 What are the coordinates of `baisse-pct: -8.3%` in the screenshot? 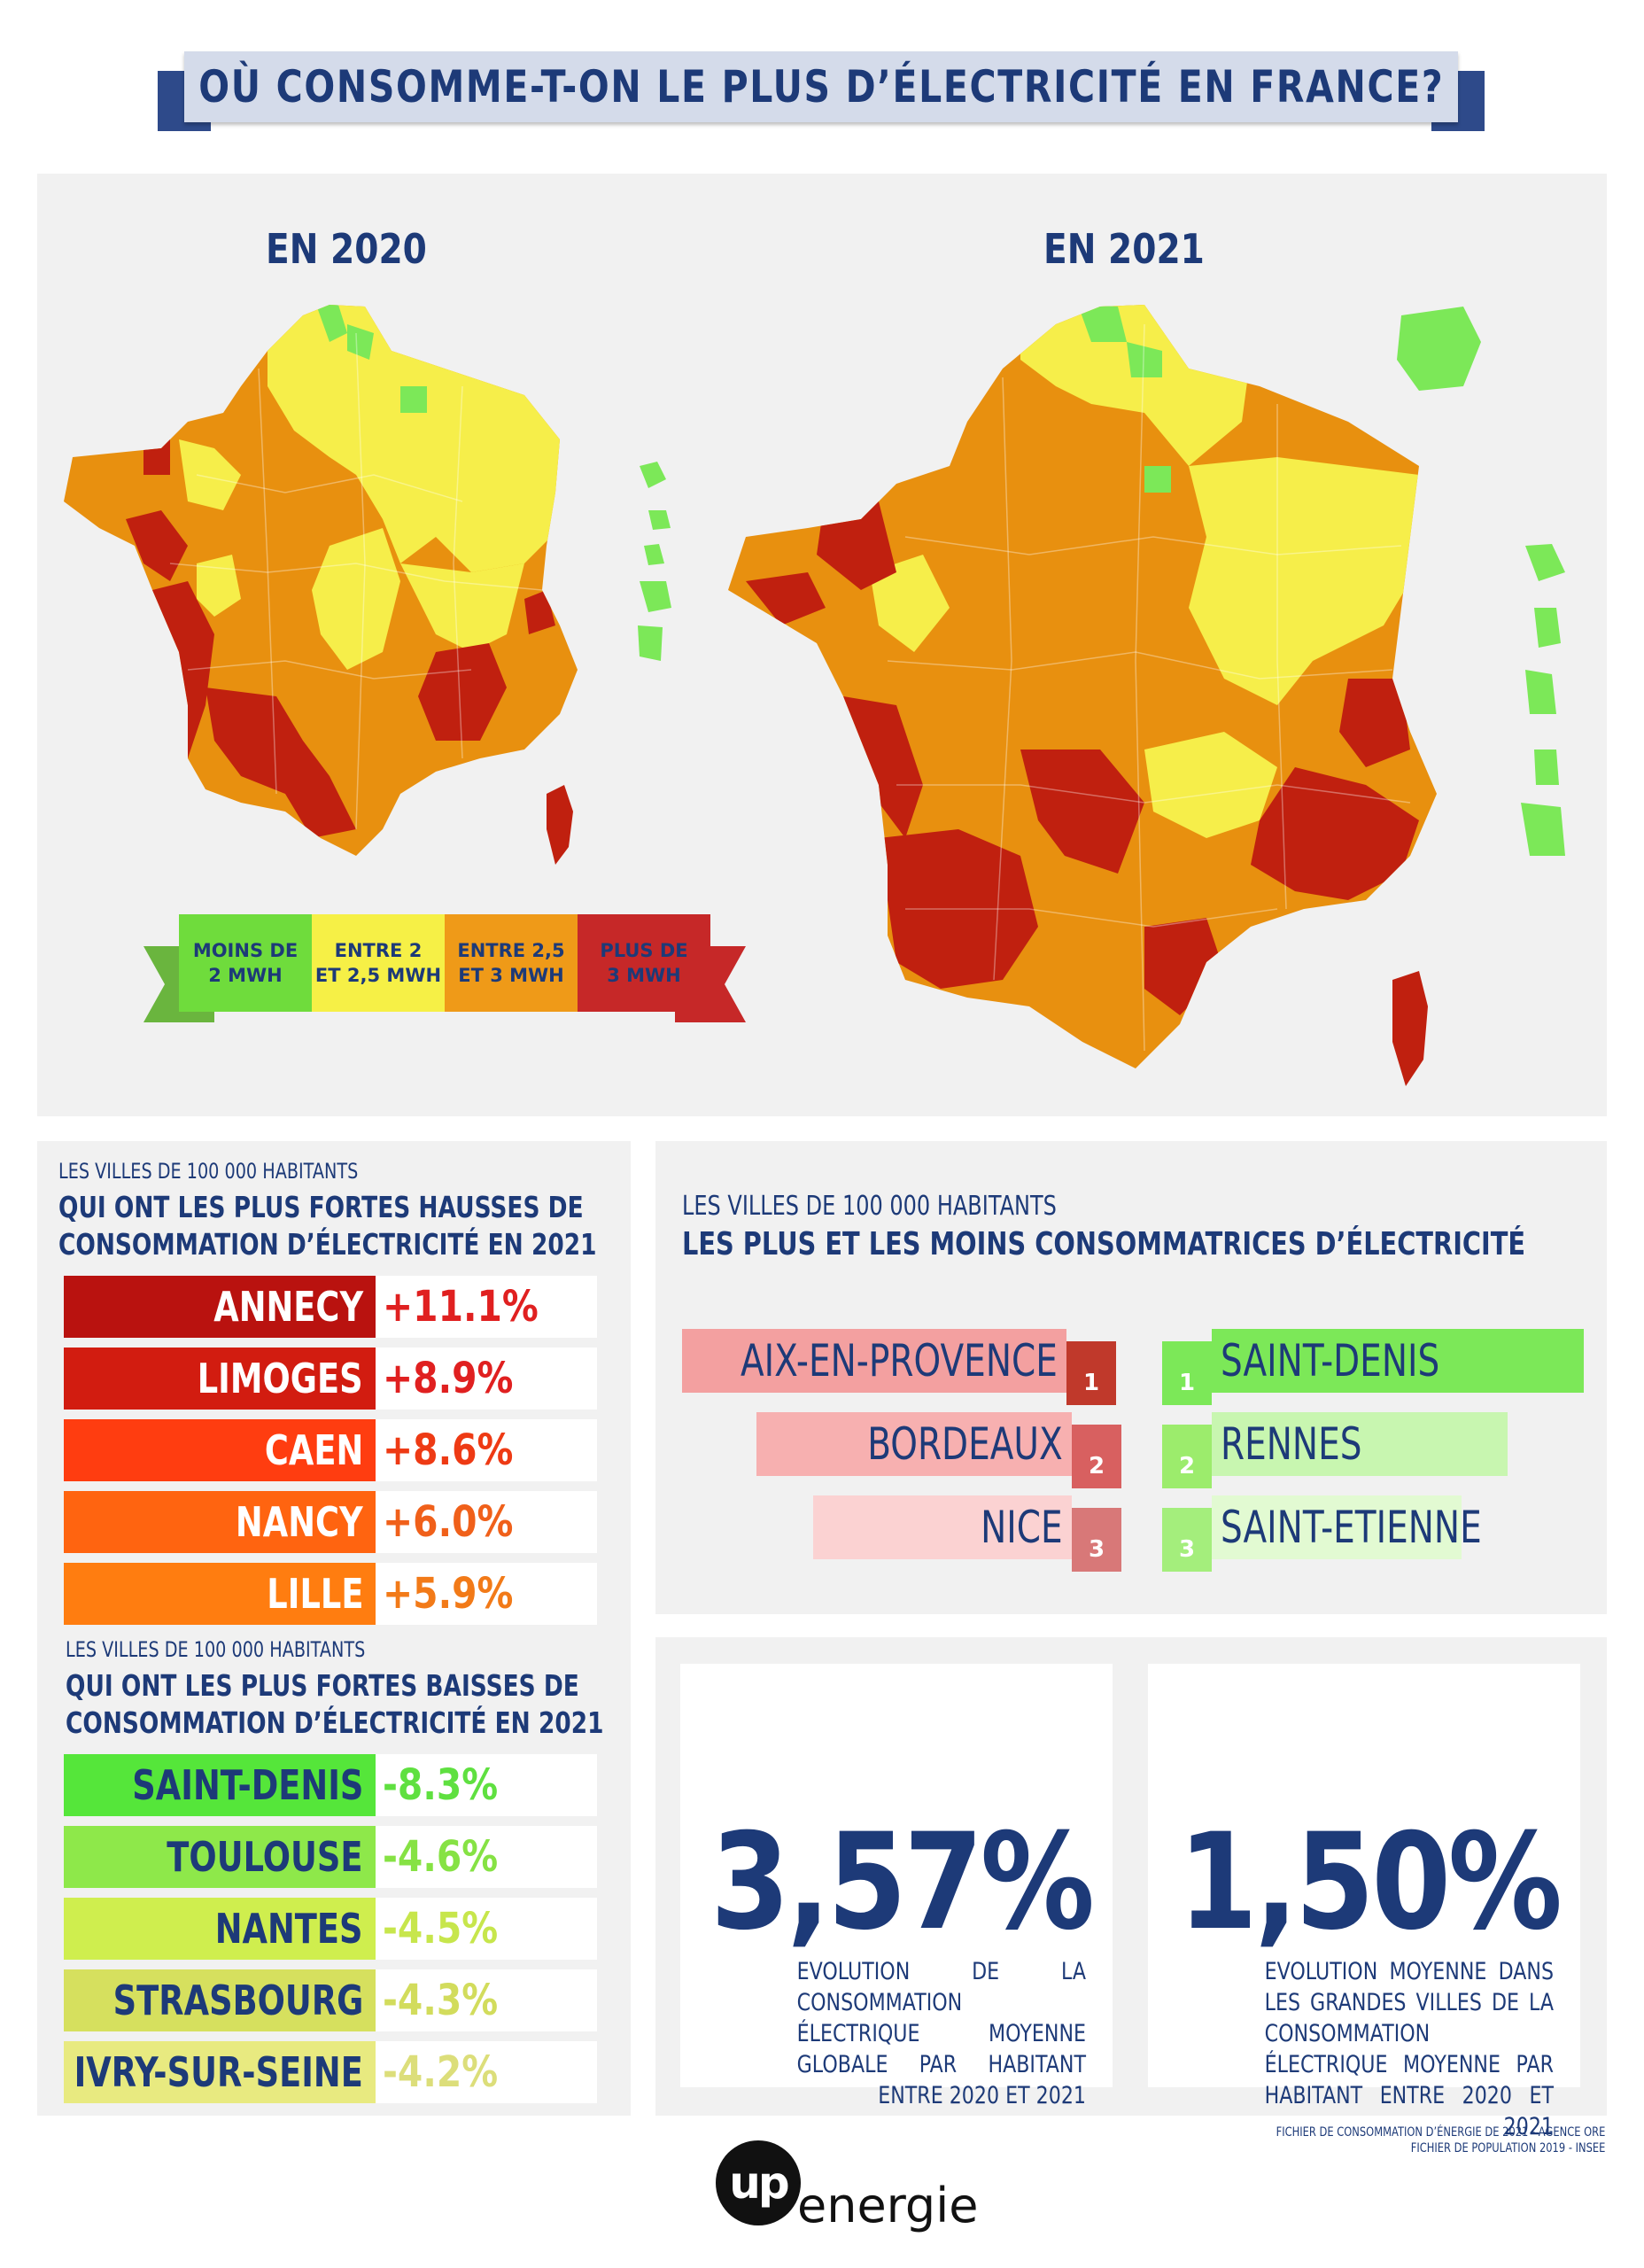 It's located at (441, 1785).